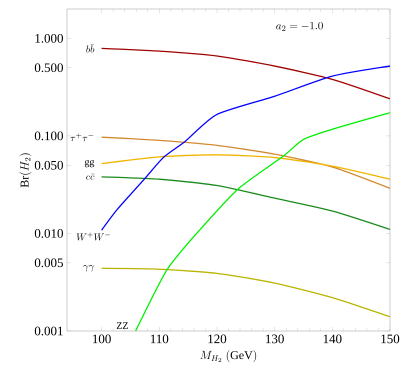 The width and height of the screenshot is (404, 382). I want to click on y-axis-title: $\mathrm{Br}(H_2)$, so click(26, 170).